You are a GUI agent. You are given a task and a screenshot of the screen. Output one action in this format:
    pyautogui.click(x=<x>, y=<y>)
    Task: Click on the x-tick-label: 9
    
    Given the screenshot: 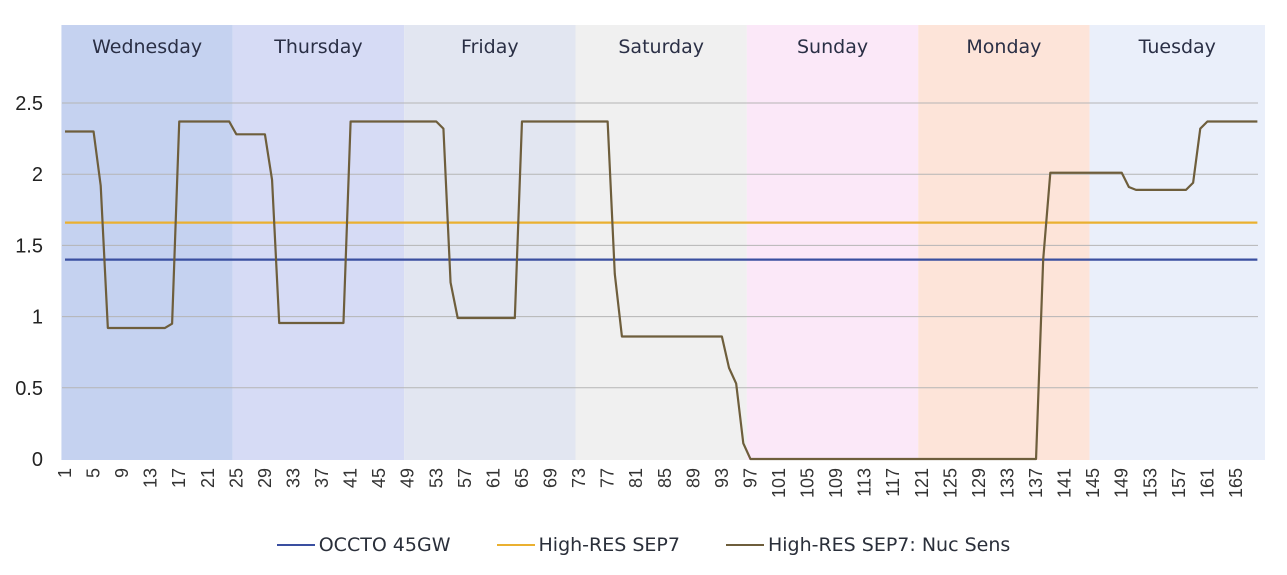 What is the action you would take?
    pyautogui.click(x=122, y=473)
    